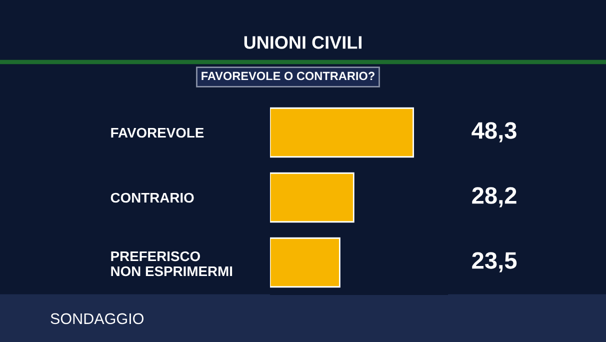 The width and height of the screenshot is (606, 342). I want to click on y-tick-label: PREFERISCO NON ESPRIMERMI, so click(171, 263).